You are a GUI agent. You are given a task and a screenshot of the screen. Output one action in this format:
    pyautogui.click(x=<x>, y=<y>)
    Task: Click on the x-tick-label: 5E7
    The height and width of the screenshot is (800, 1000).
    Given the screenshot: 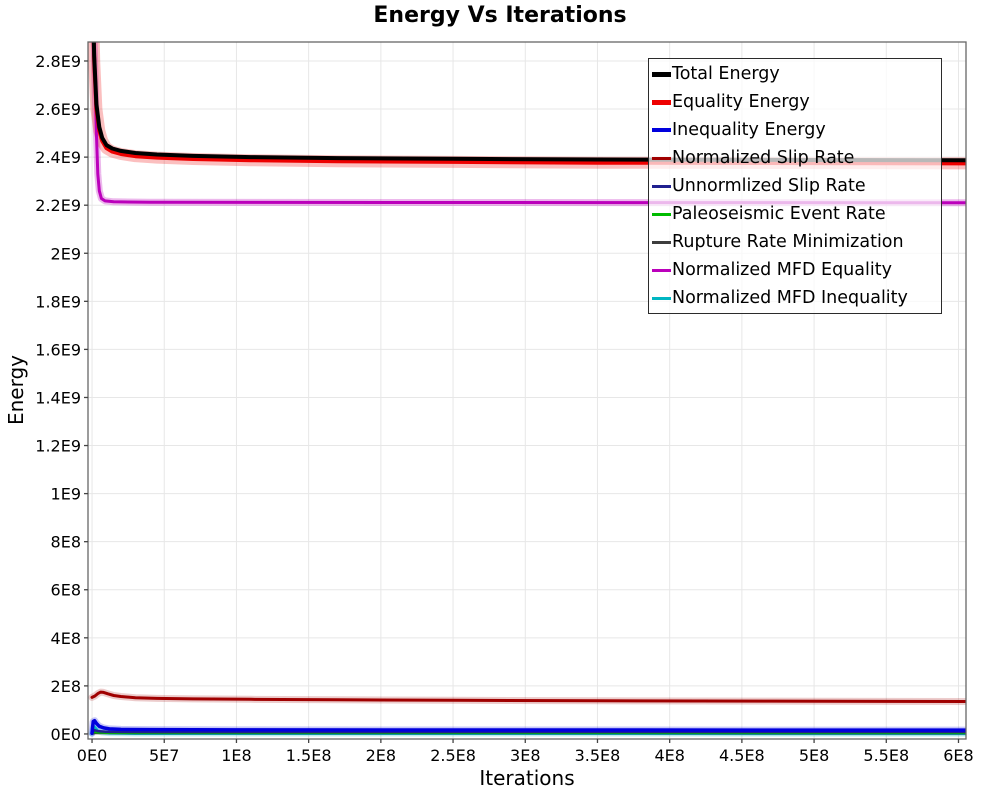 What is the action you would take?
    pyautogui.click(x=164, y=755)
    